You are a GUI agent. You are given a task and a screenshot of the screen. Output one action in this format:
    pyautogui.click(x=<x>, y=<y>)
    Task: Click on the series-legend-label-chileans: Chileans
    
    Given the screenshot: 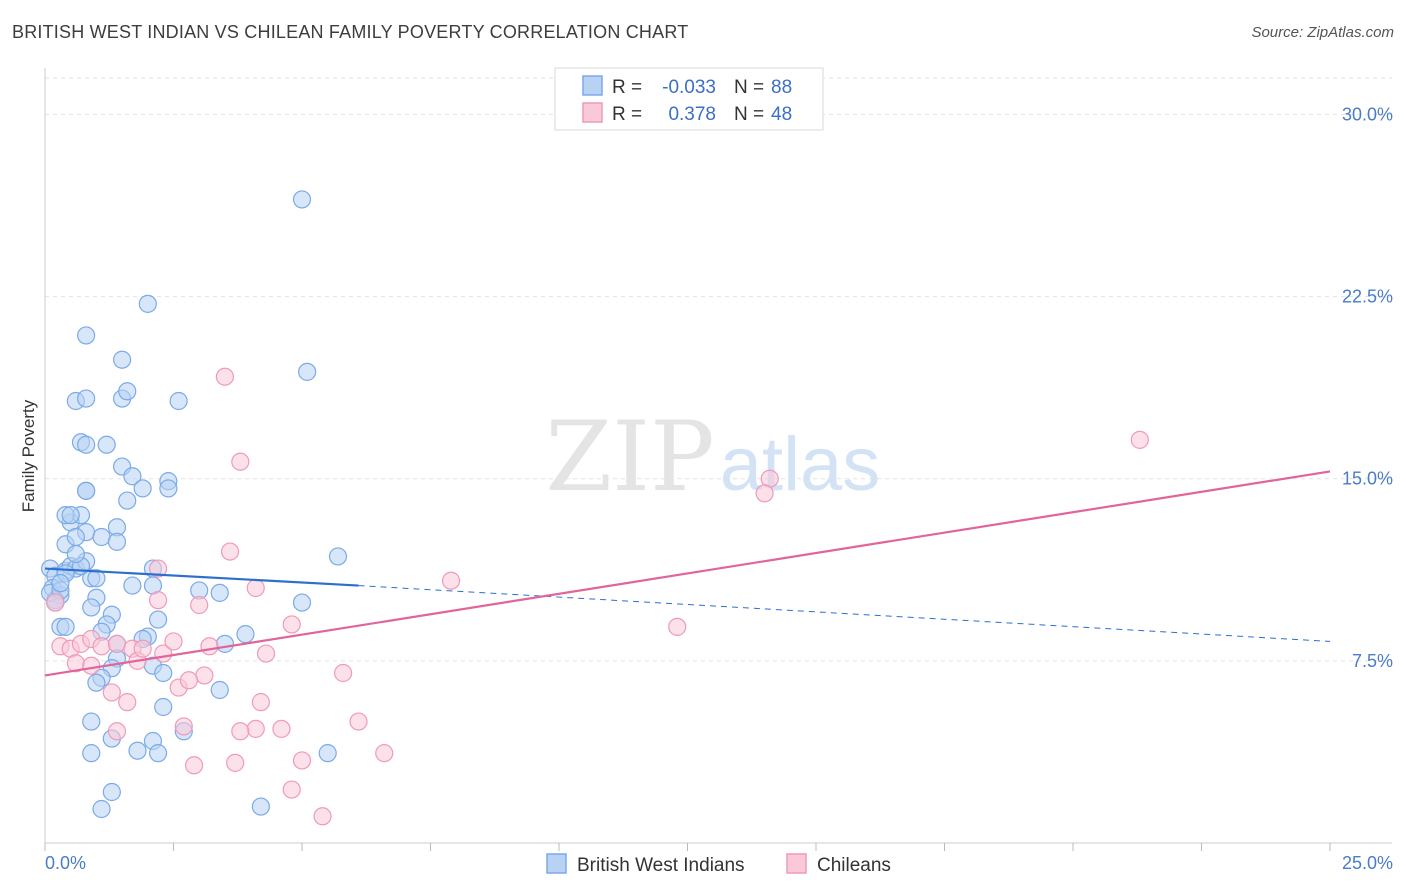 What is the action you would take?
    pyautogui.click(x=854, y=865)
    